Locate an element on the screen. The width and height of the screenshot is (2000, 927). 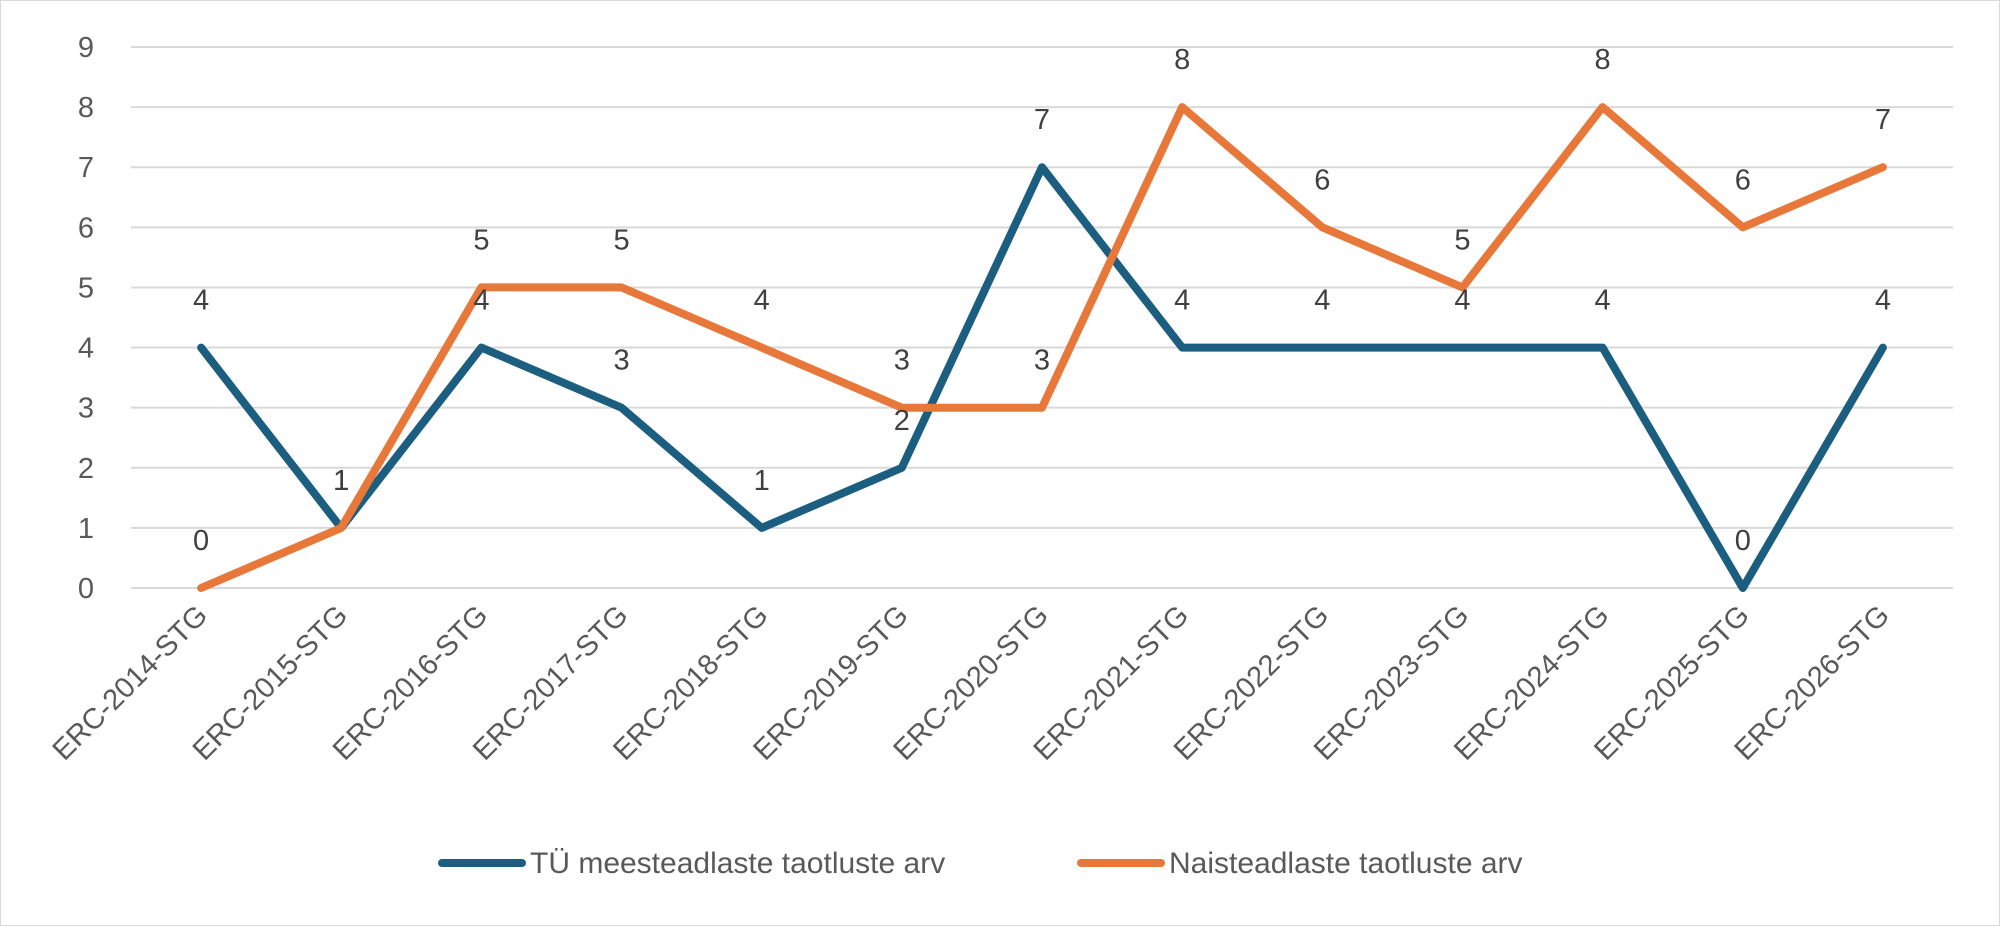
data-label-s1-ERC-2014-STG: 4 is located at coordinates (201, 301).